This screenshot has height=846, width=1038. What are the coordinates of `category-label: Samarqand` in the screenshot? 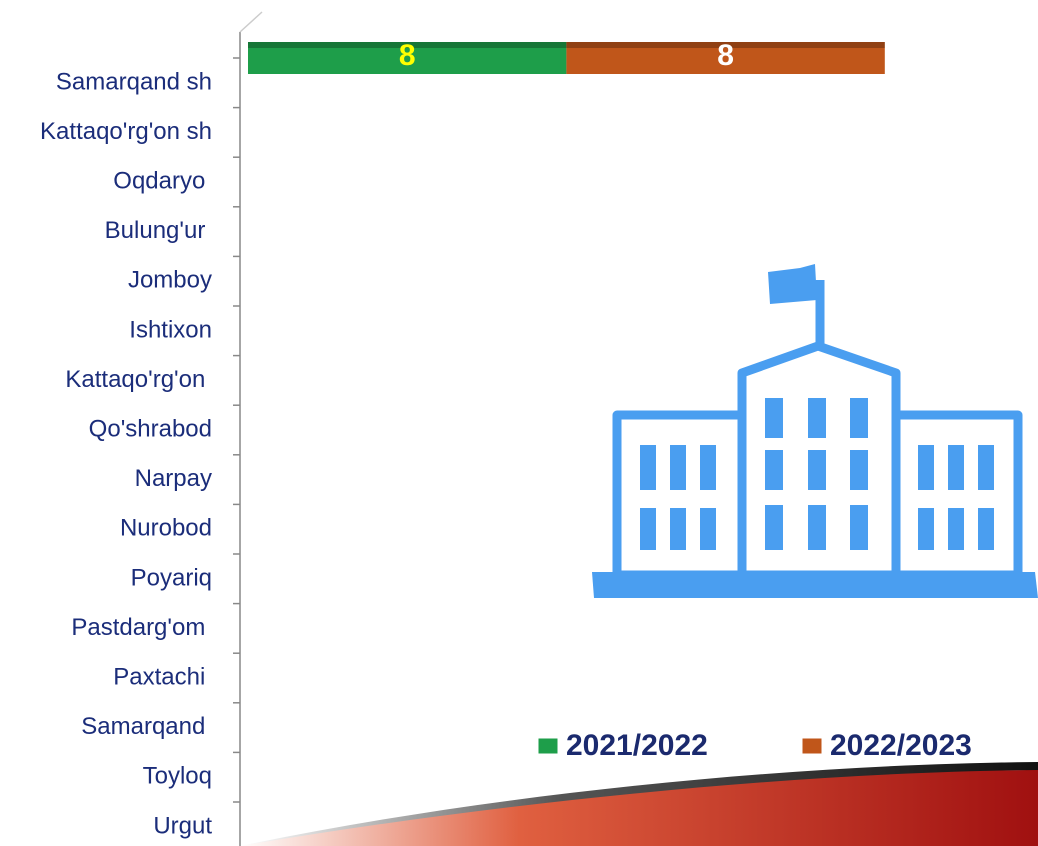 It's located at (146, 726).